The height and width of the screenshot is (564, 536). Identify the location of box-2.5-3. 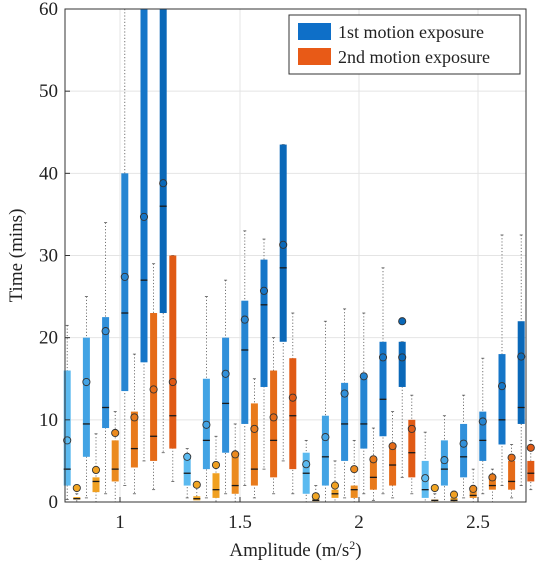
(444, 459).